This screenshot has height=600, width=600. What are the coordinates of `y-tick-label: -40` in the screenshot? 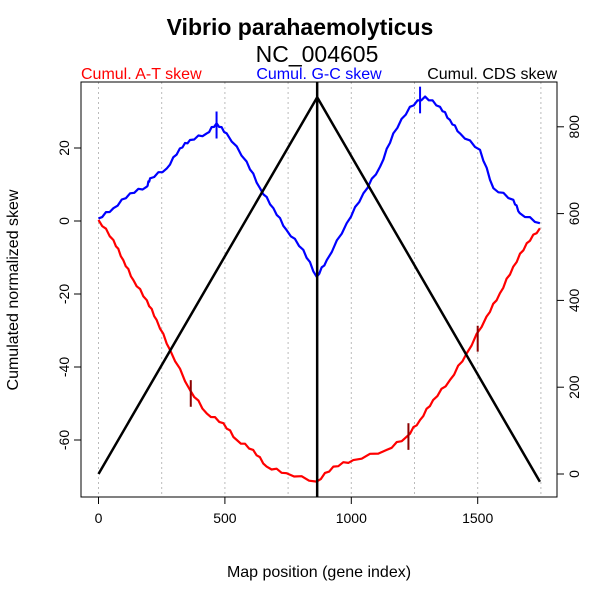 It's located at (64, 367).